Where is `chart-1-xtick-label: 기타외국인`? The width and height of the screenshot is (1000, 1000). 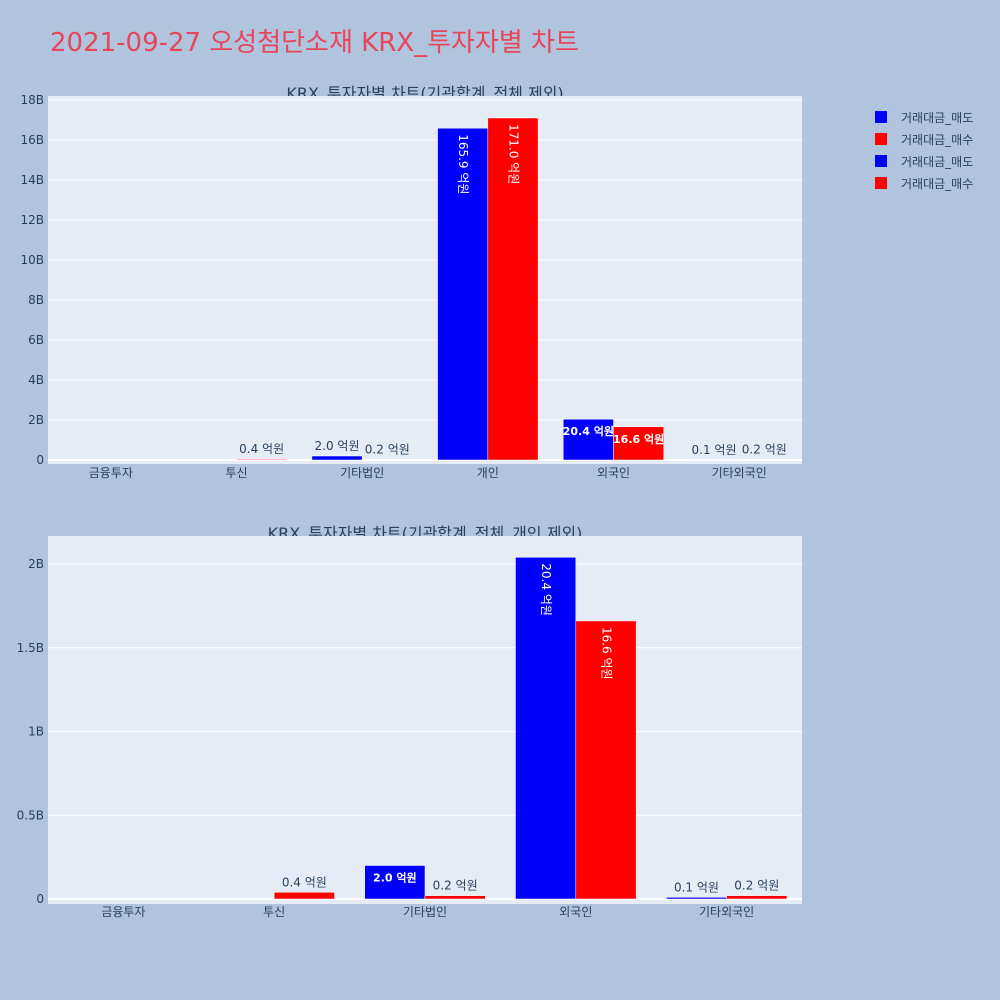
chart-1-xtick-label: 기타외국인 is located at coordinates (739, 473).